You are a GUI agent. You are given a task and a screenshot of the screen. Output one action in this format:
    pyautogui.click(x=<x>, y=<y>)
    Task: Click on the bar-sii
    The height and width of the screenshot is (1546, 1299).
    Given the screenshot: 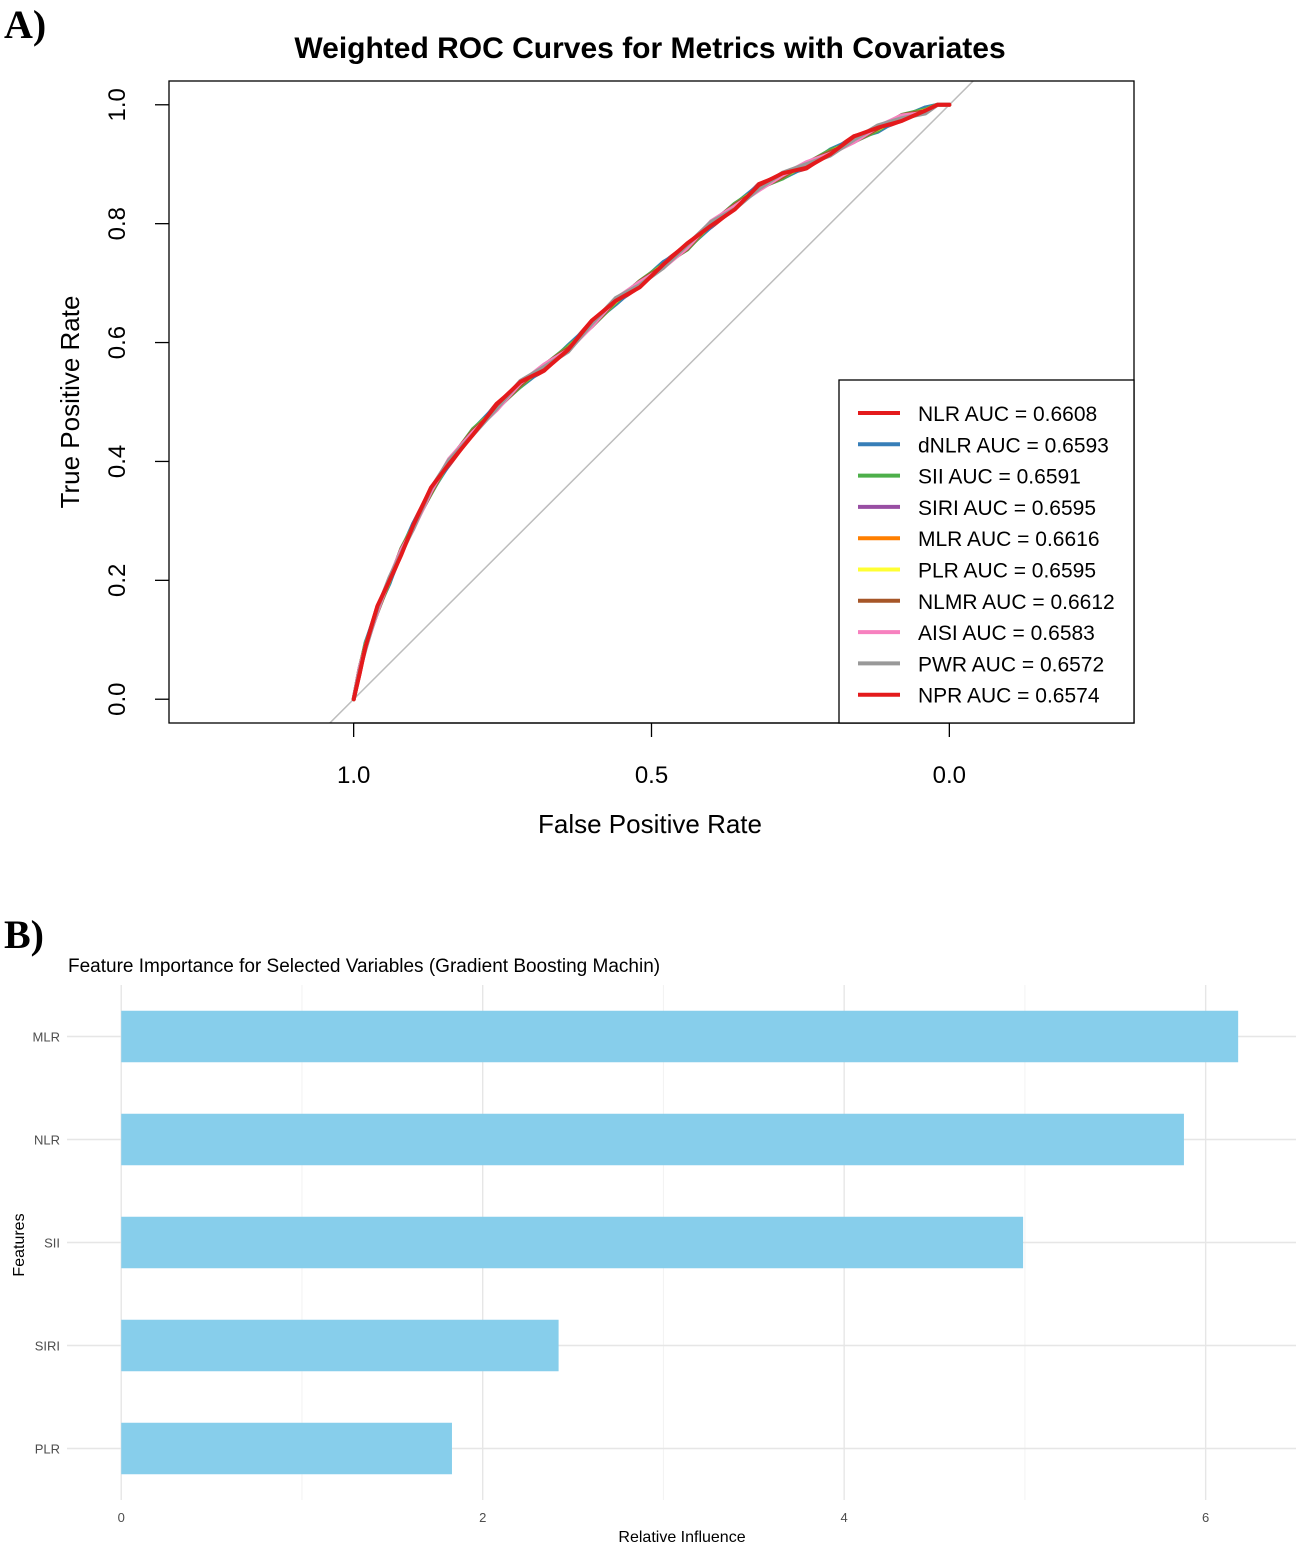 What is the action you would take?
    pyautogui.click(x=572, y=1242)
    